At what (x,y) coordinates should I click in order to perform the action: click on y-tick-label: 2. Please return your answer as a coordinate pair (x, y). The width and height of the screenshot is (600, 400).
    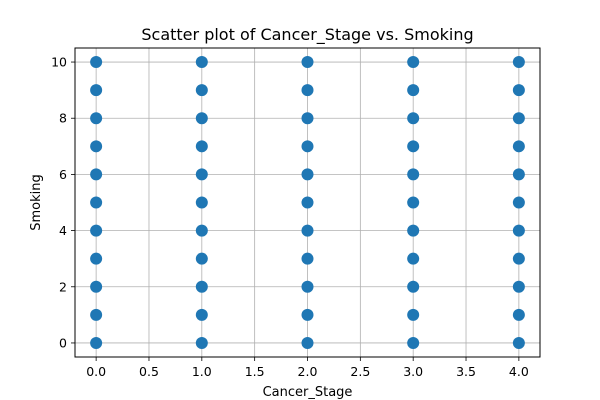
    Looking at the image, I should click on (63, 286).